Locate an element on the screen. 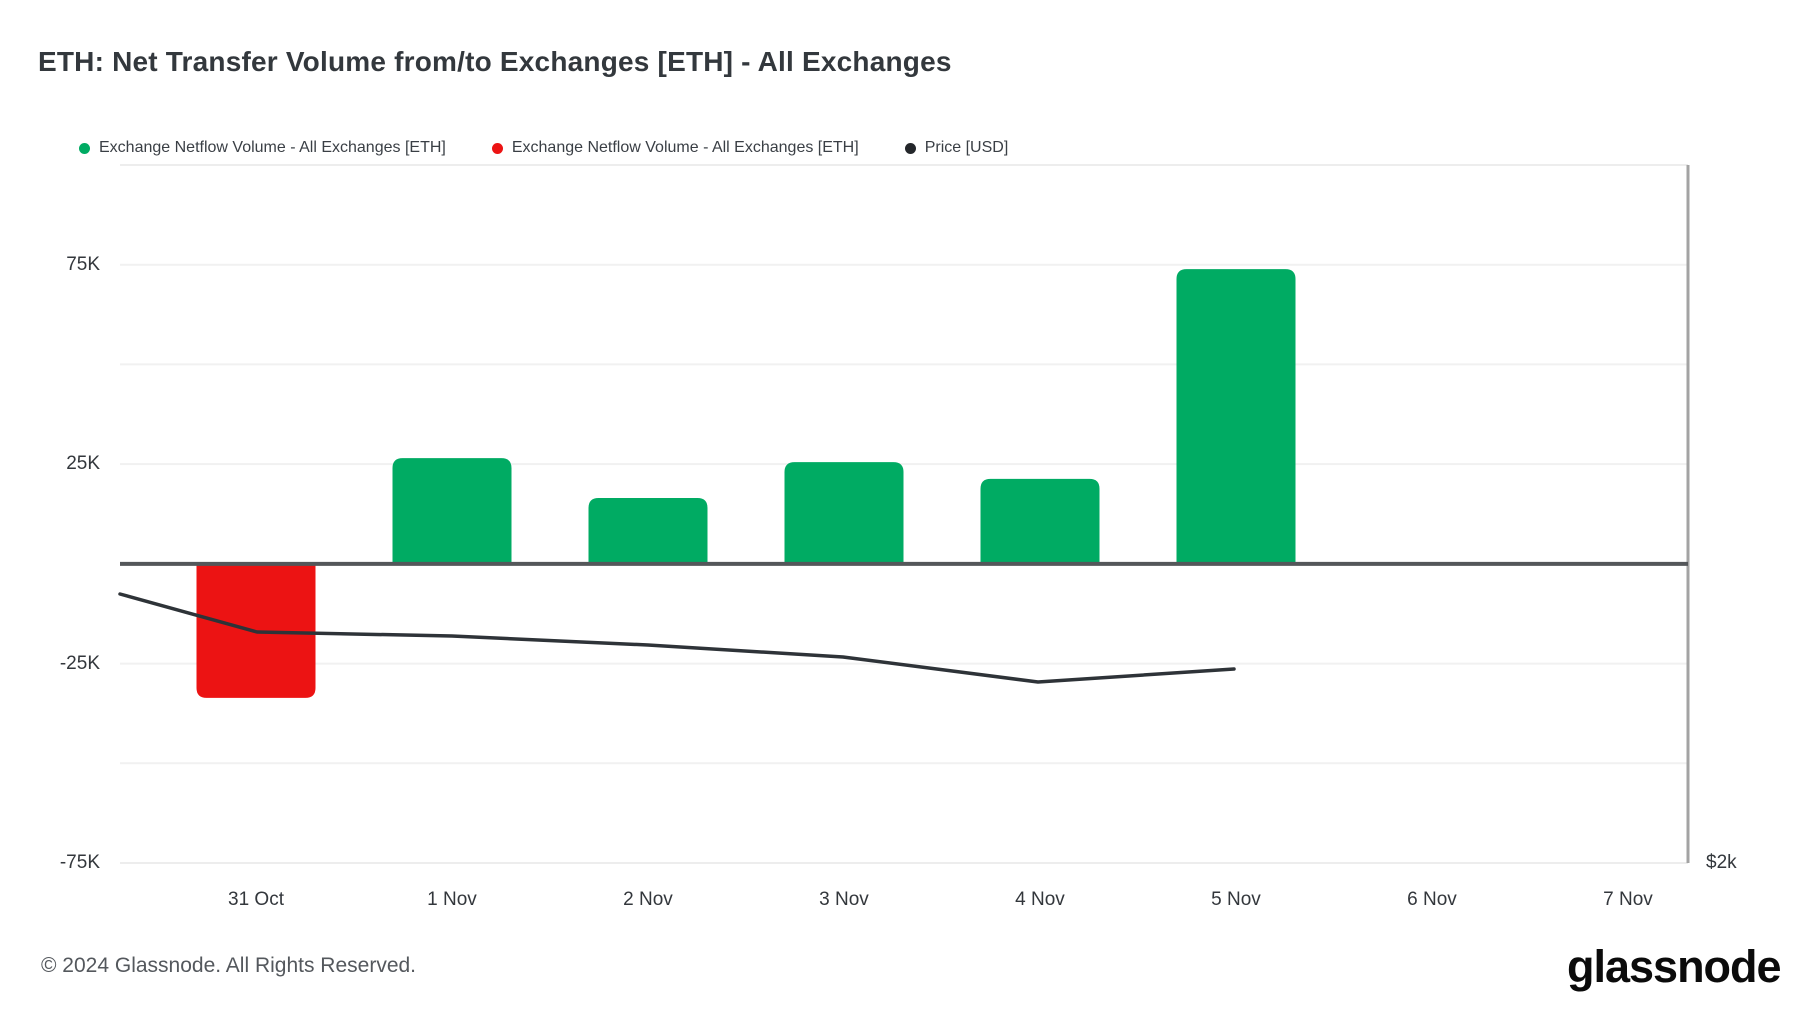  legend-item-price: Price [USD] is located at coordinates (956, 148).